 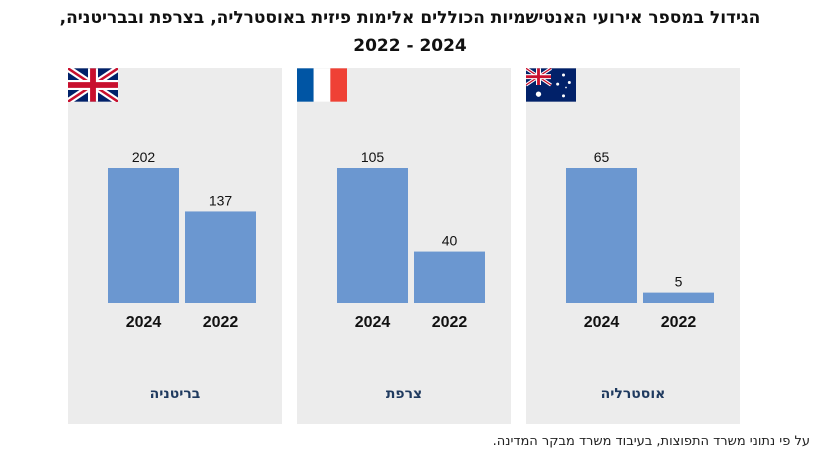 What do you see at coordinates (602, 157) in the screenshot?
I see `value-label: 65` at bounding box center [602, 157].